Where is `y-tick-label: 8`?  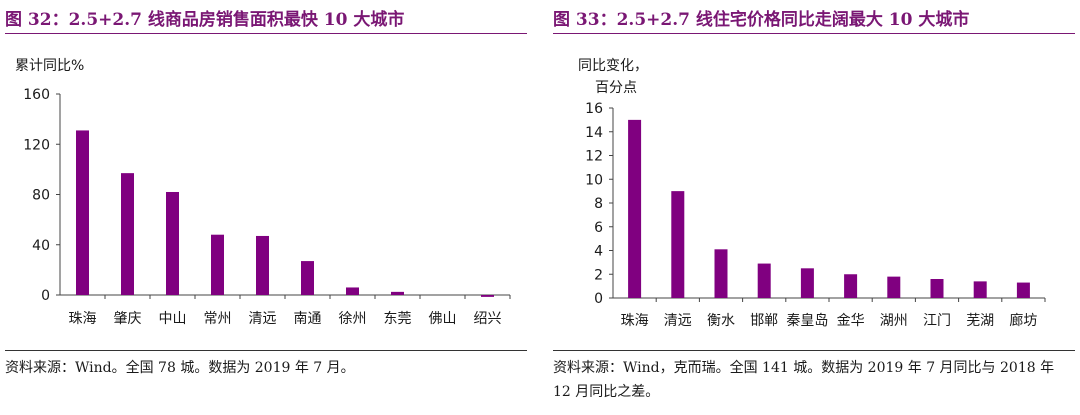 y-tick-label: 8 is located at coordinates (598, 204).